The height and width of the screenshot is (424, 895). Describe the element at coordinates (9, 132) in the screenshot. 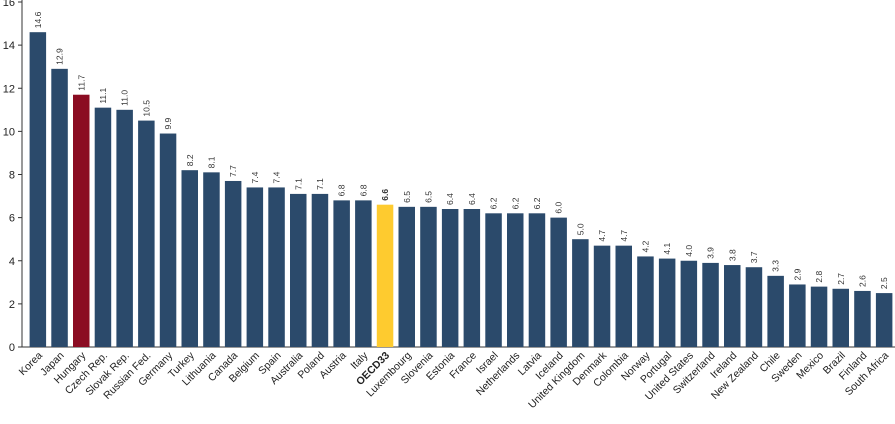

I see `y-tick-label: 10` at that location.